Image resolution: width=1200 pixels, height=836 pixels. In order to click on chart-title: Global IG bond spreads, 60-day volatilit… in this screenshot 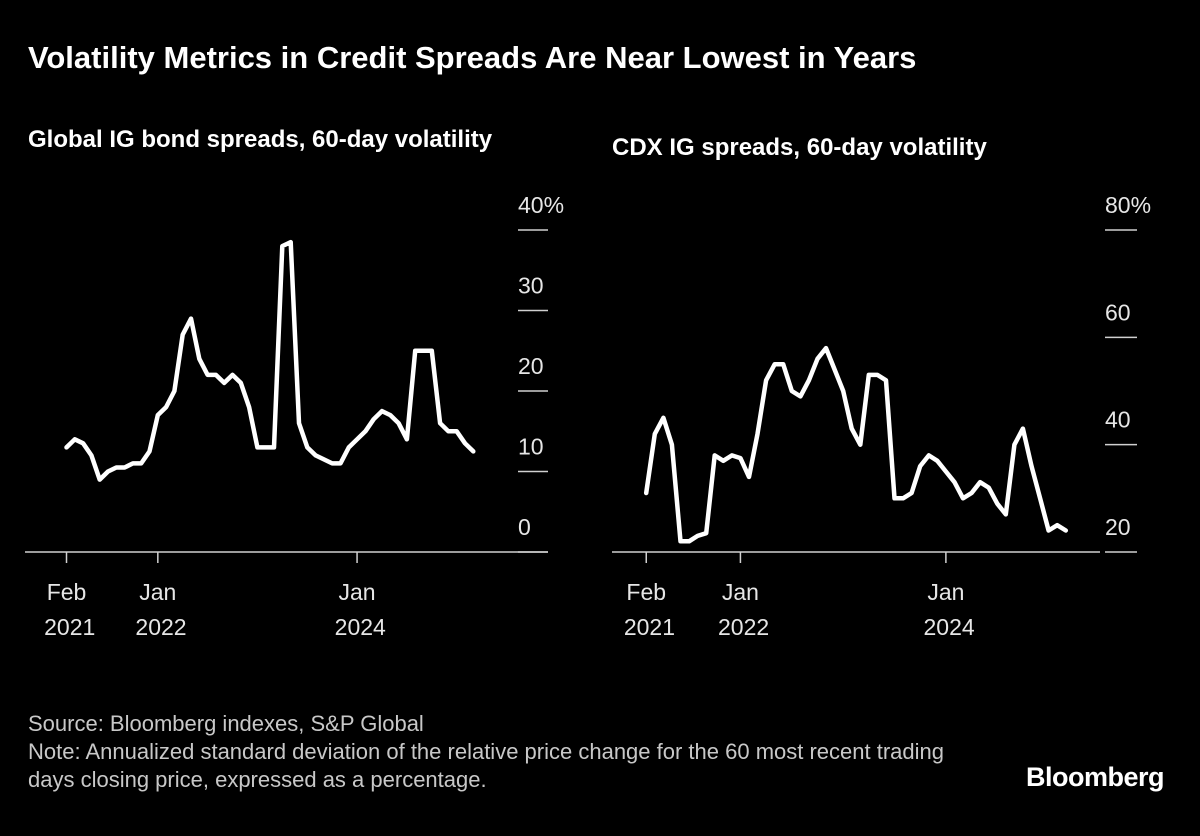, I will do `click(260, 139)`.